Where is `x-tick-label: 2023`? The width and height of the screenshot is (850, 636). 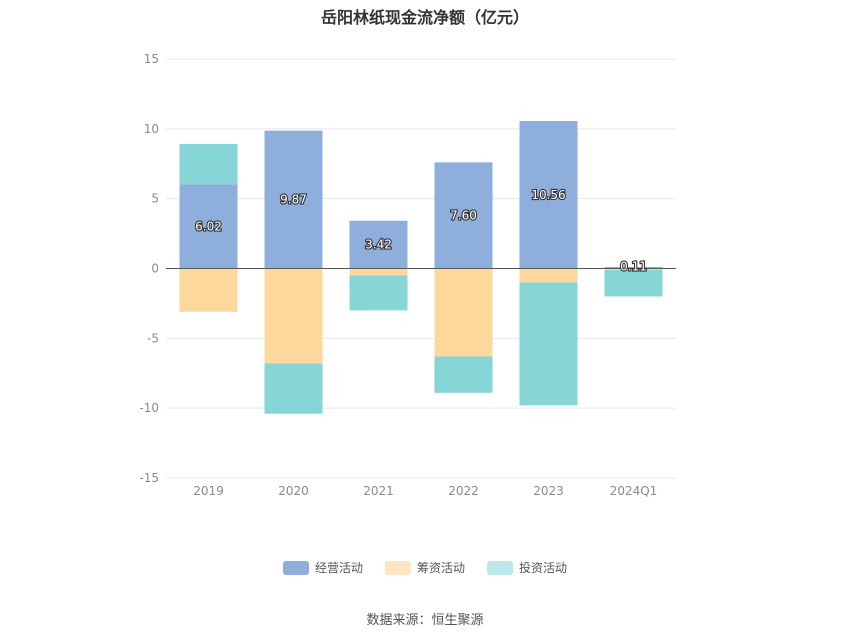
x-tick-label: 2023 is located at coordinates (548, 491).